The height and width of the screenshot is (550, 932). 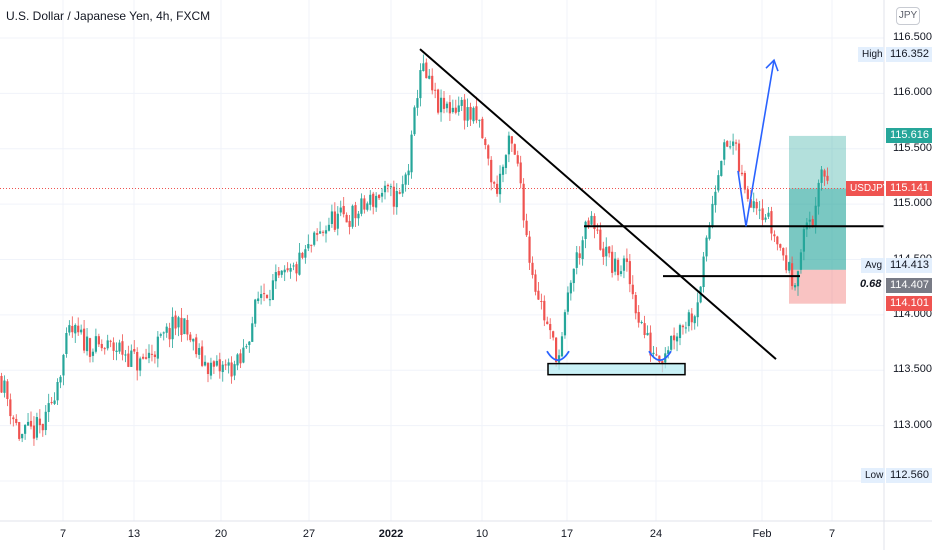 What do you see at coordinates (616, 369) in the screenshot?
I see `double-bottom-zone` at bounding box center [616, 369].